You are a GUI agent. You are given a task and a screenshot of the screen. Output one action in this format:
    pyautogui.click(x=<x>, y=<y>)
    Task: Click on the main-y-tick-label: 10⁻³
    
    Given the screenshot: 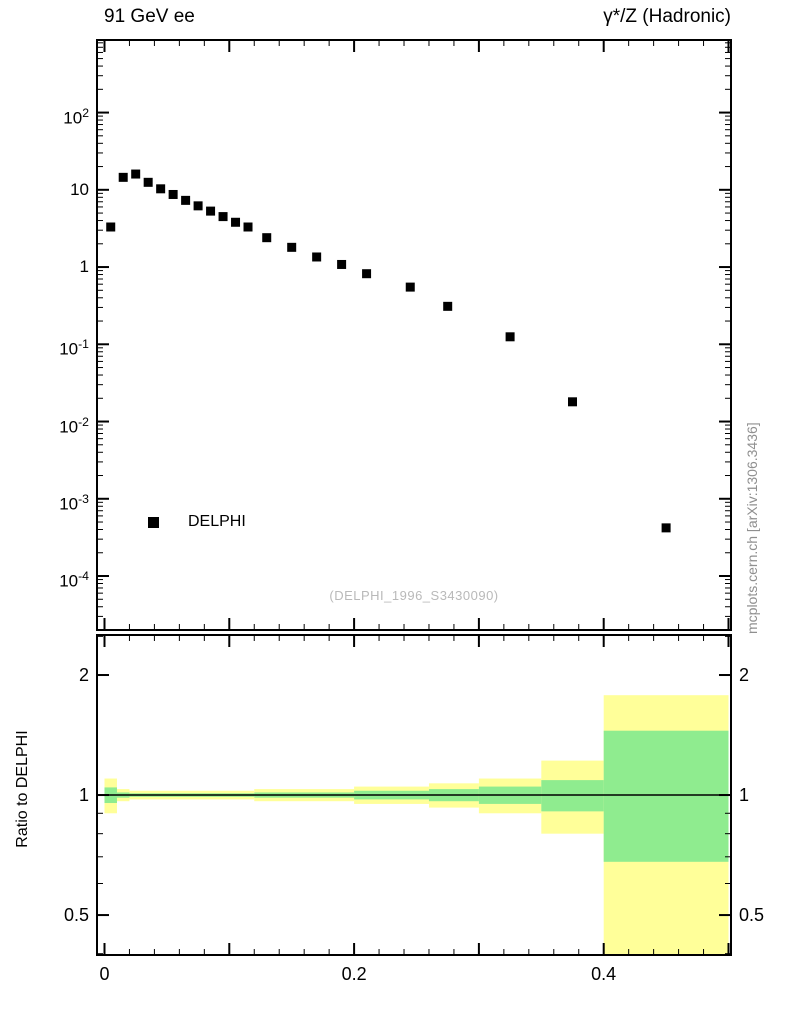 What is the action you would take?
    pyautogui.click(x=74, y=502)
    